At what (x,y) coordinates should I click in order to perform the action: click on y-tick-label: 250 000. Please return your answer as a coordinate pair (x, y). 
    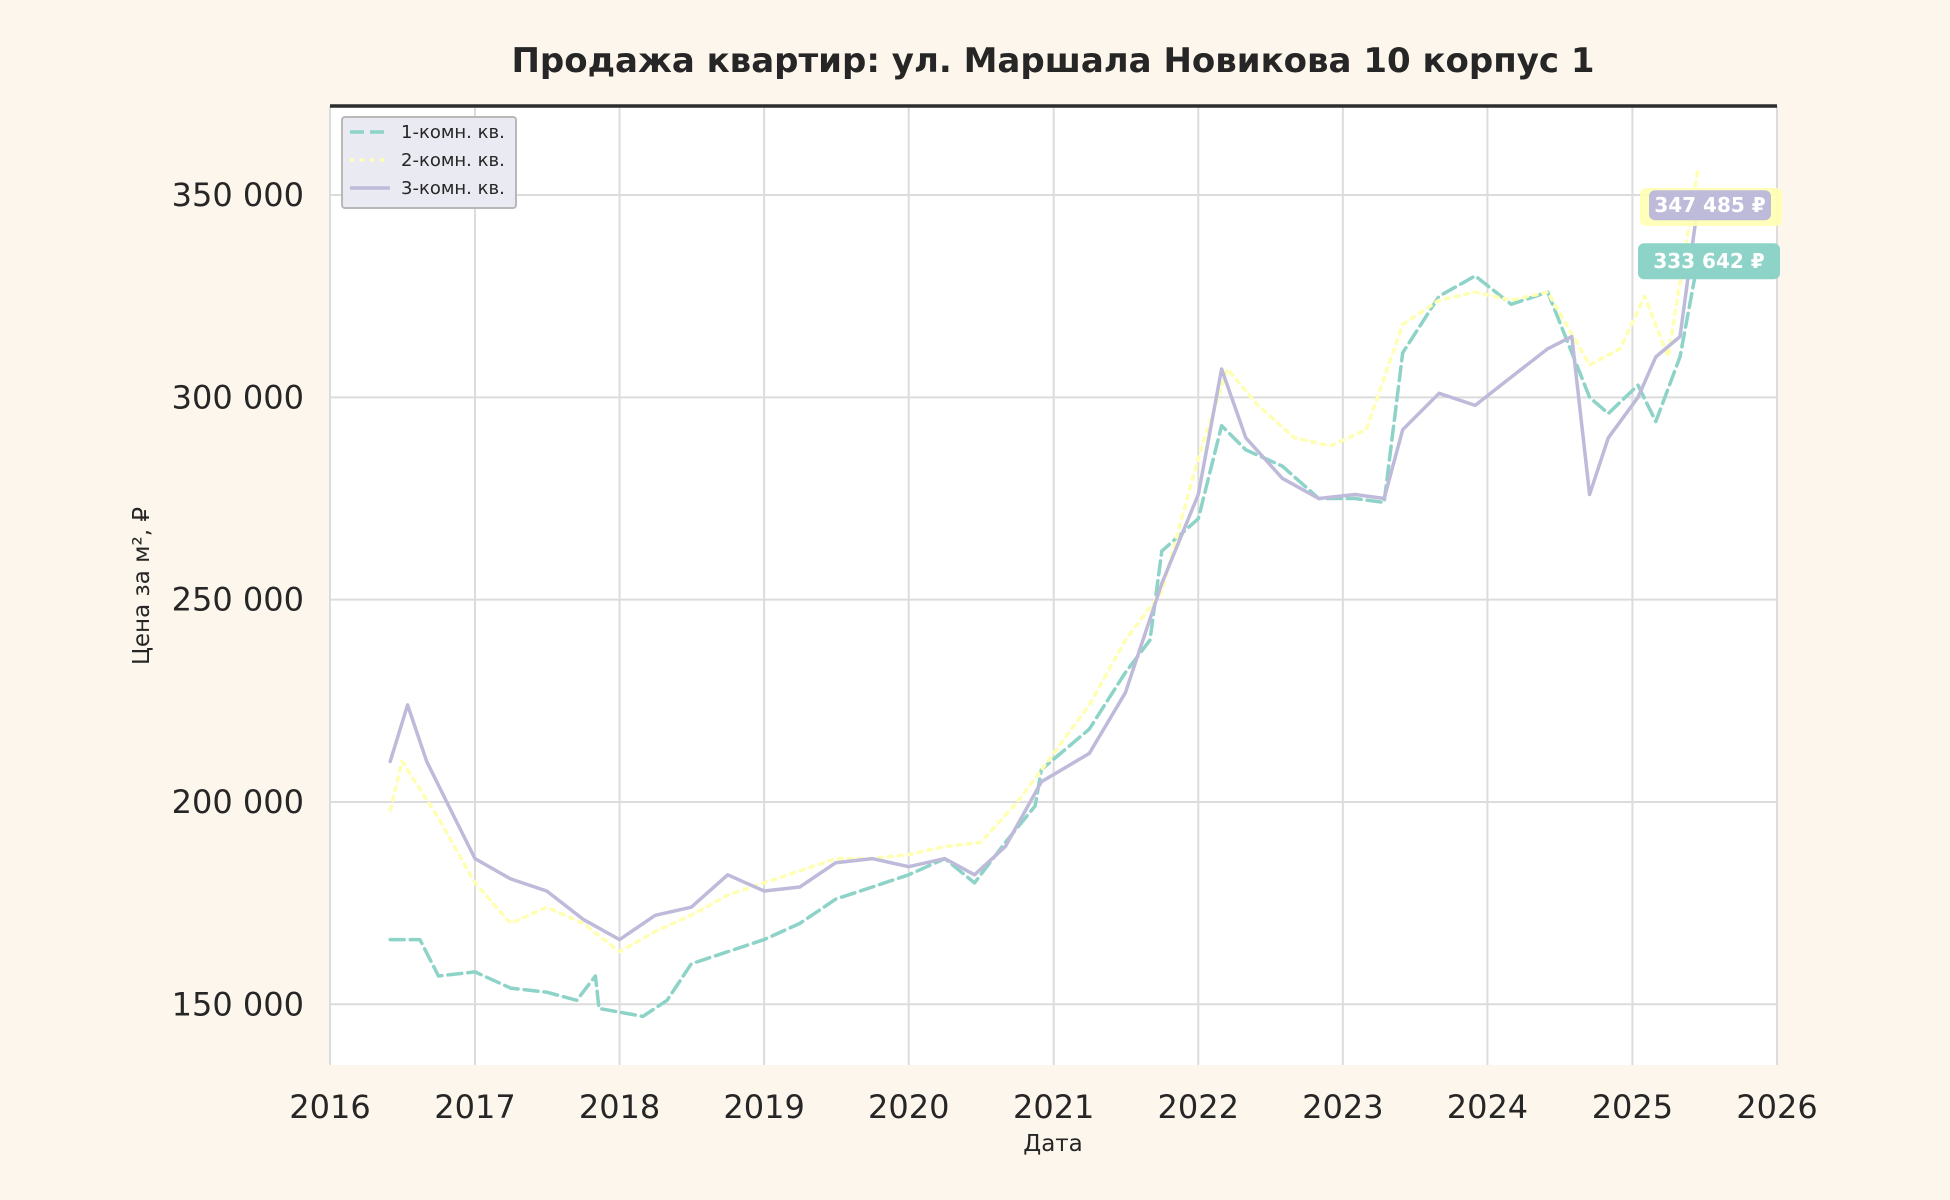
    Looking at the image, I should click on (238, 600).